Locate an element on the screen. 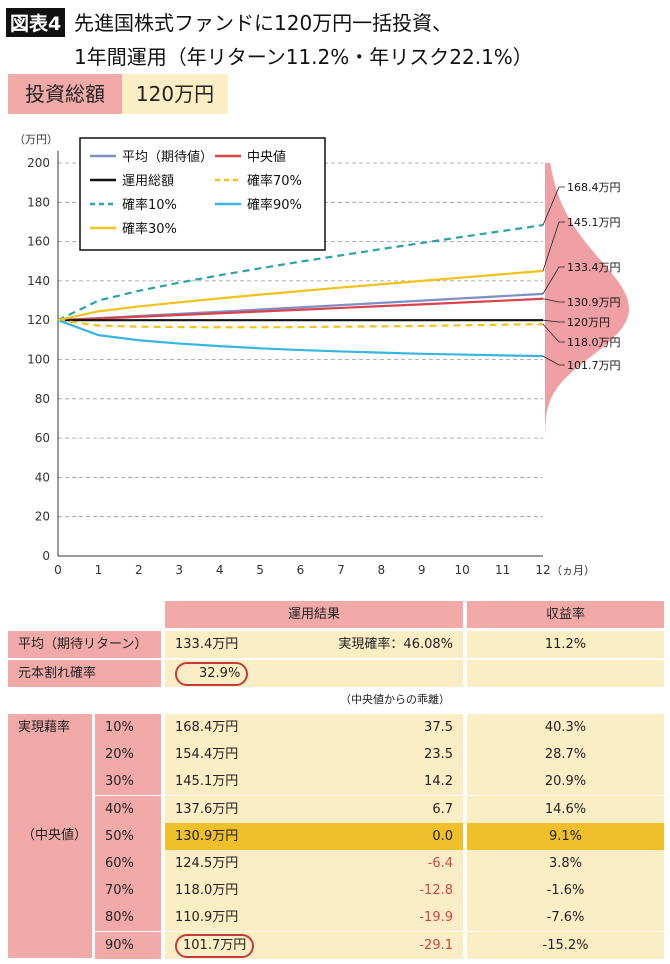 This screenshot has height=964, width=670. x-axis-label: （ヵ月） is located at coordinates (573, 570).